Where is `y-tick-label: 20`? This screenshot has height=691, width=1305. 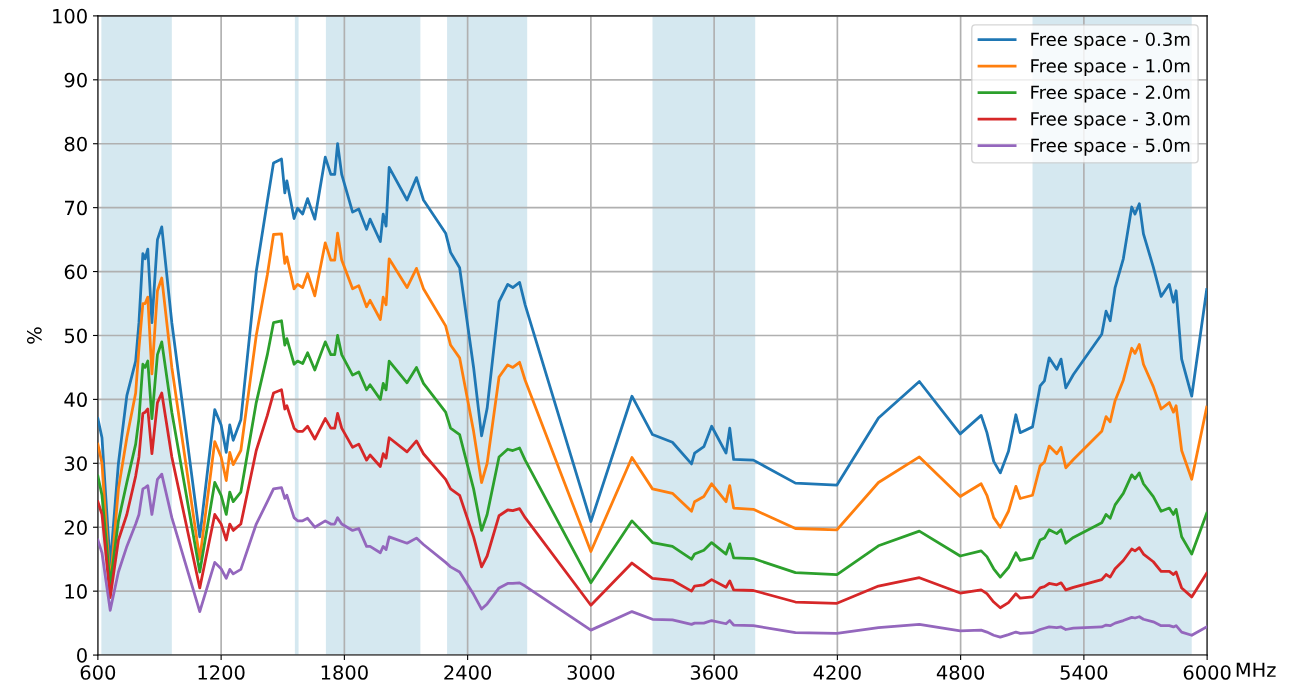
y-tick-label: 20 is located at coordinates (75, 527).